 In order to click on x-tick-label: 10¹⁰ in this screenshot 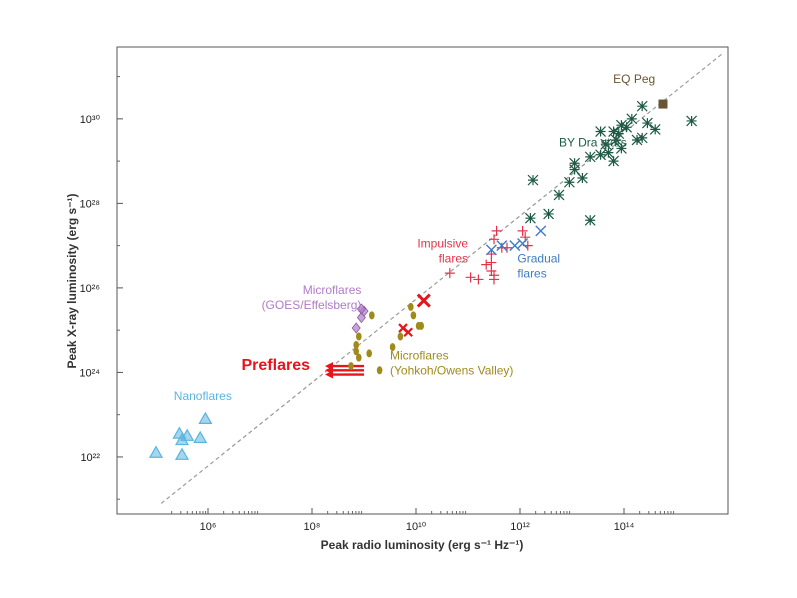, I will do `click(416, 527)`.